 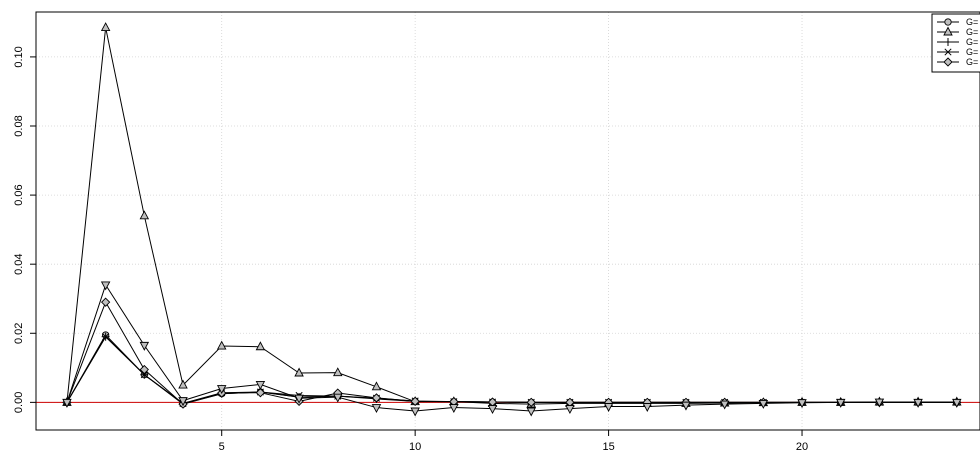 I want to click on y-tick-label-1: 0.02, so click(x=19, y=333).